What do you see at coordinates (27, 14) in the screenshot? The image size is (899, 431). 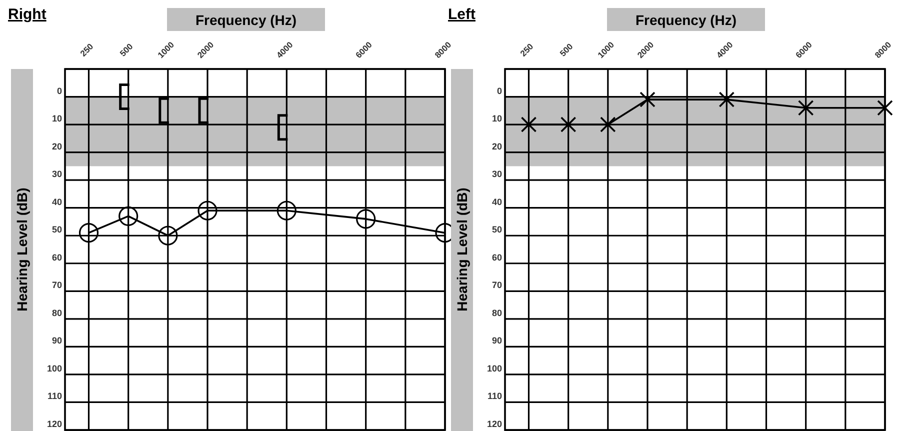 I see `chart-title: Right` at bounding box center [27, 14].